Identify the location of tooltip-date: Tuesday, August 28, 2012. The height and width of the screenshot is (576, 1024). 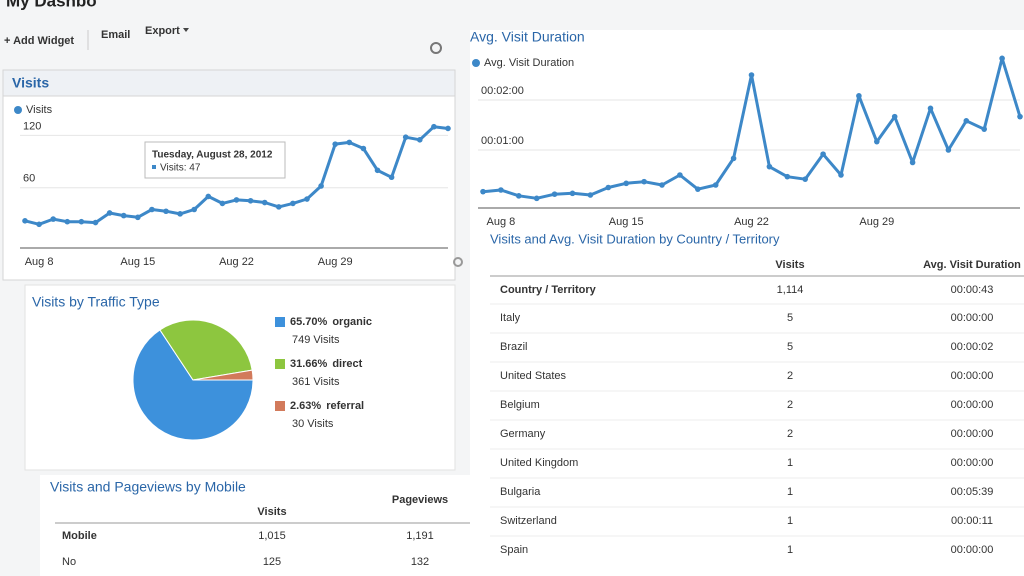
(212, 155).